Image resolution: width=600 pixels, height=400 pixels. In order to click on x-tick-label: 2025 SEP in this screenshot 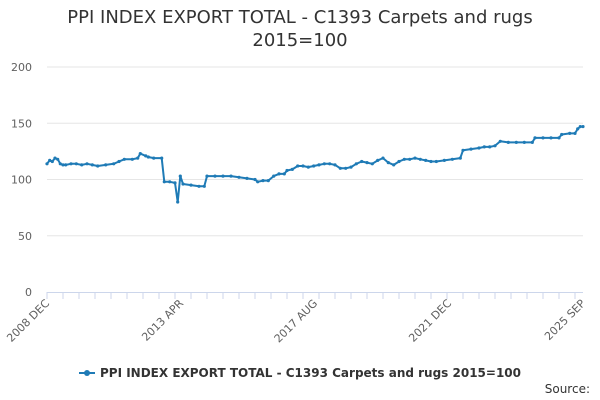, I will do `click(565, 320)`.